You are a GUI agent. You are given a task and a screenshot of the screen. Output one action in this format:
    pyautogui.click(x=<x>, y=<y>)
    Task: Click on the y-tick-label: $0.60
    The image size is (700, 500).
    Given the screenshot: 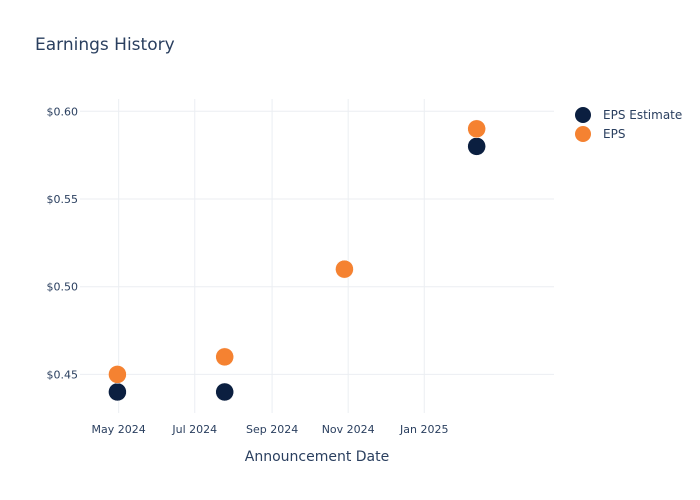 What is the action you would take?
    pyautogui.click(x=63, y=111)
    